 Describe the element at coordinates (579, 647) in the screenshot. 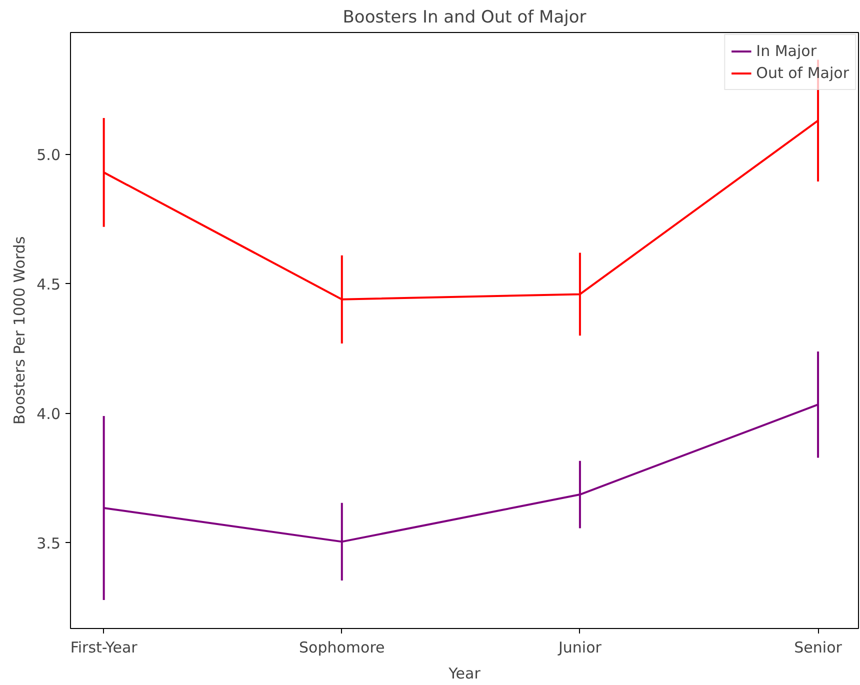

I see `x-tick-label: Junior` at that location.